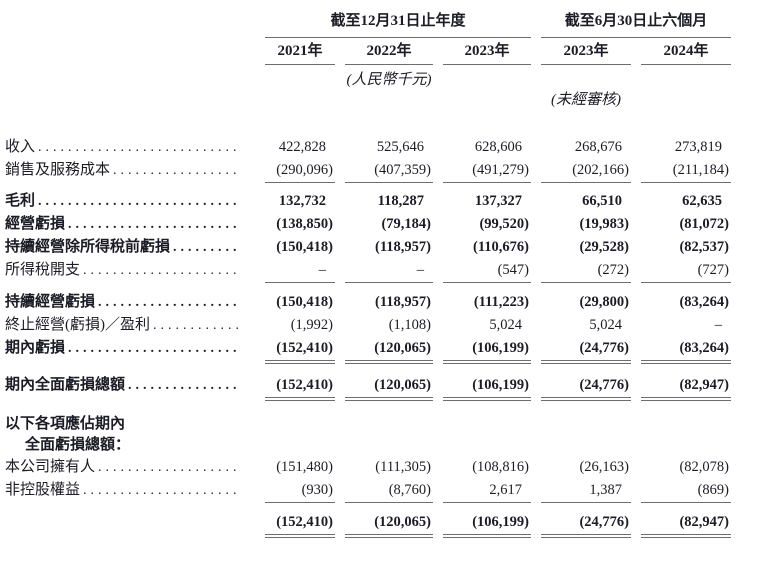 Image resolution: width=761 pixels, height=565 pixels. Describe the element at coordinates (604, 467) in the screenshot. I see `cell-value: (26,163)` at that location.